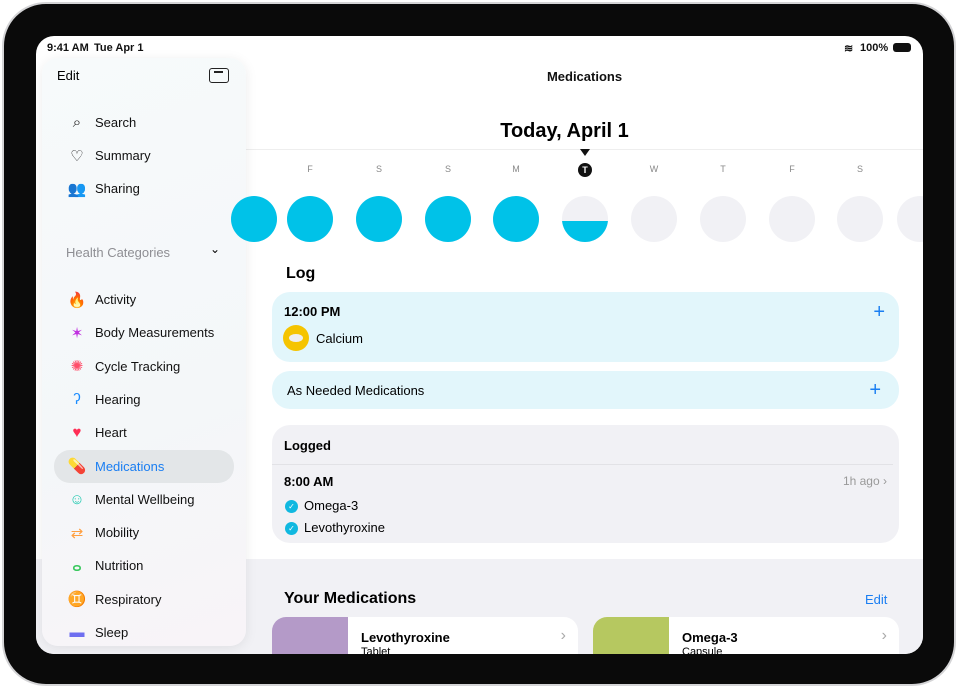  What do you see at coordinates (144, 188) in the screenshot?
I see `sidebar-item-sharing: 👥 Sharing` at bounding box center [144, 188].